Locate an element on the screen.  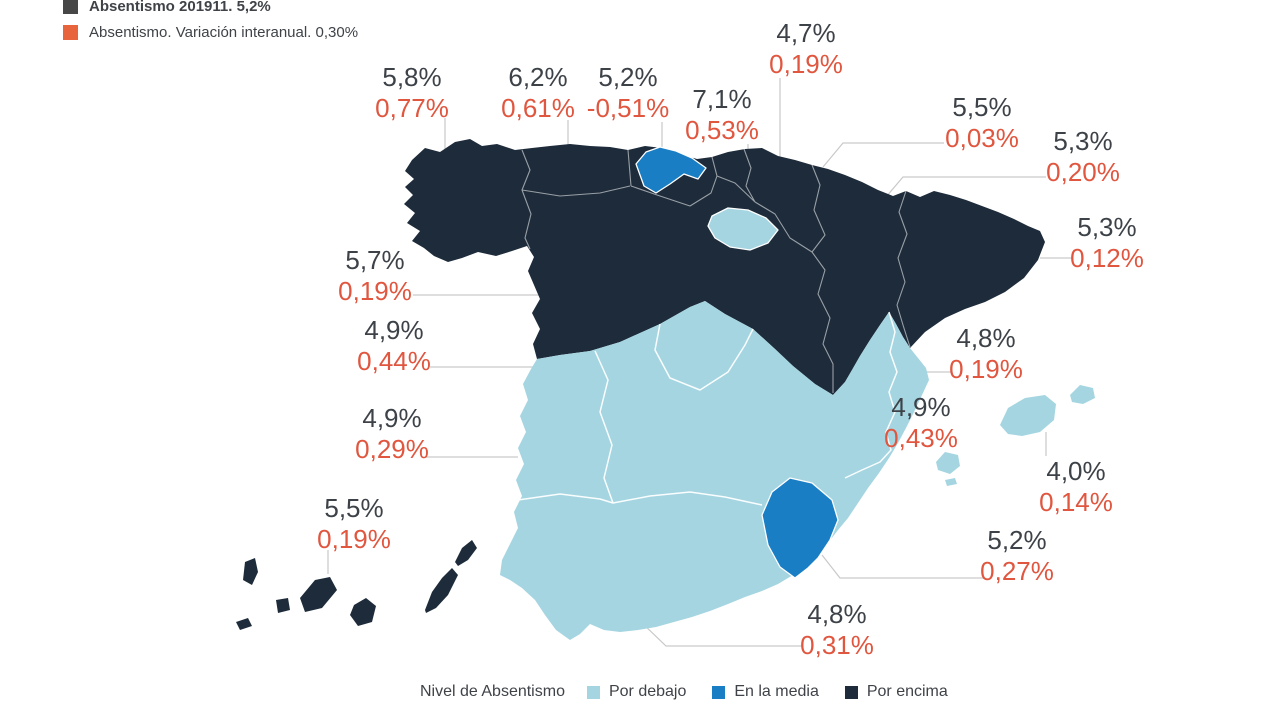
legend-item: En la media is located at coordinates (765, 692).